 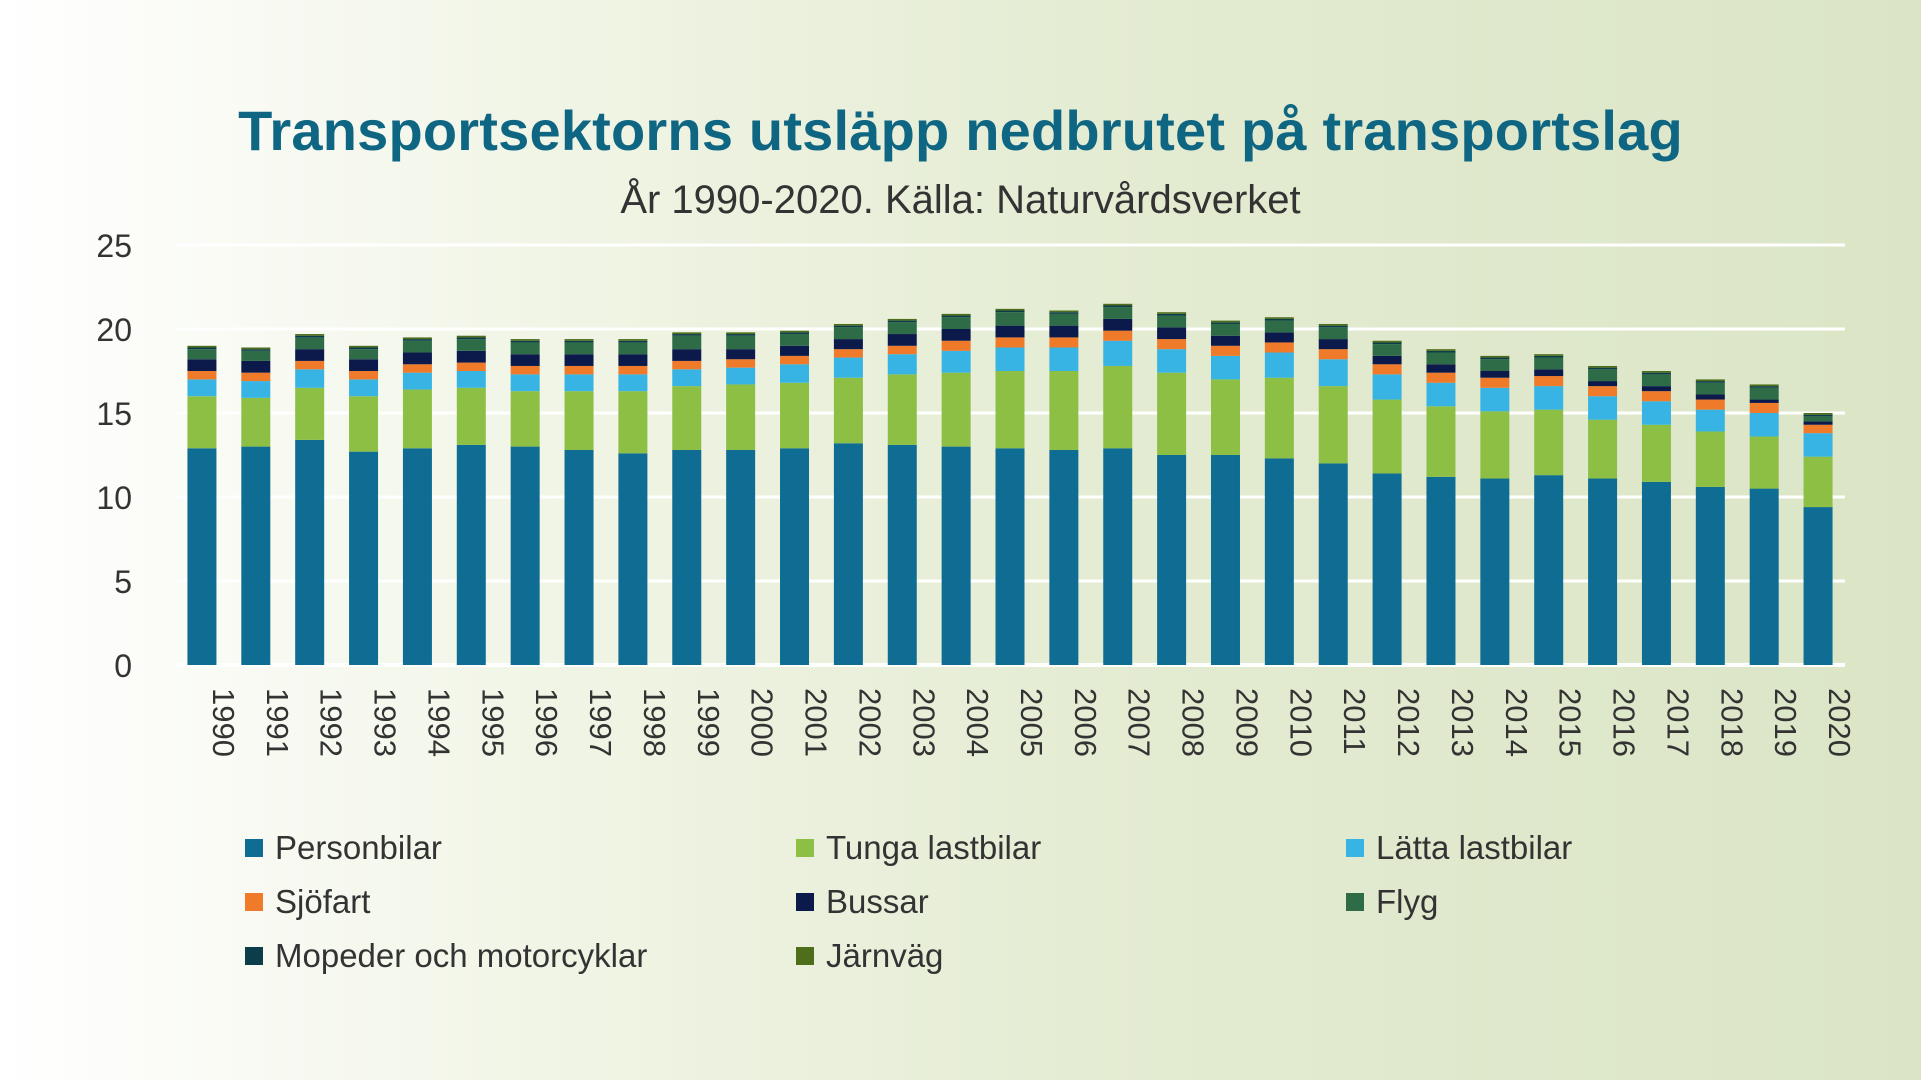 What do you see at coordinates (1624, 722) in the screenshot?
I see `x-tick-label: 2016` at bounding box center [1624, 722].